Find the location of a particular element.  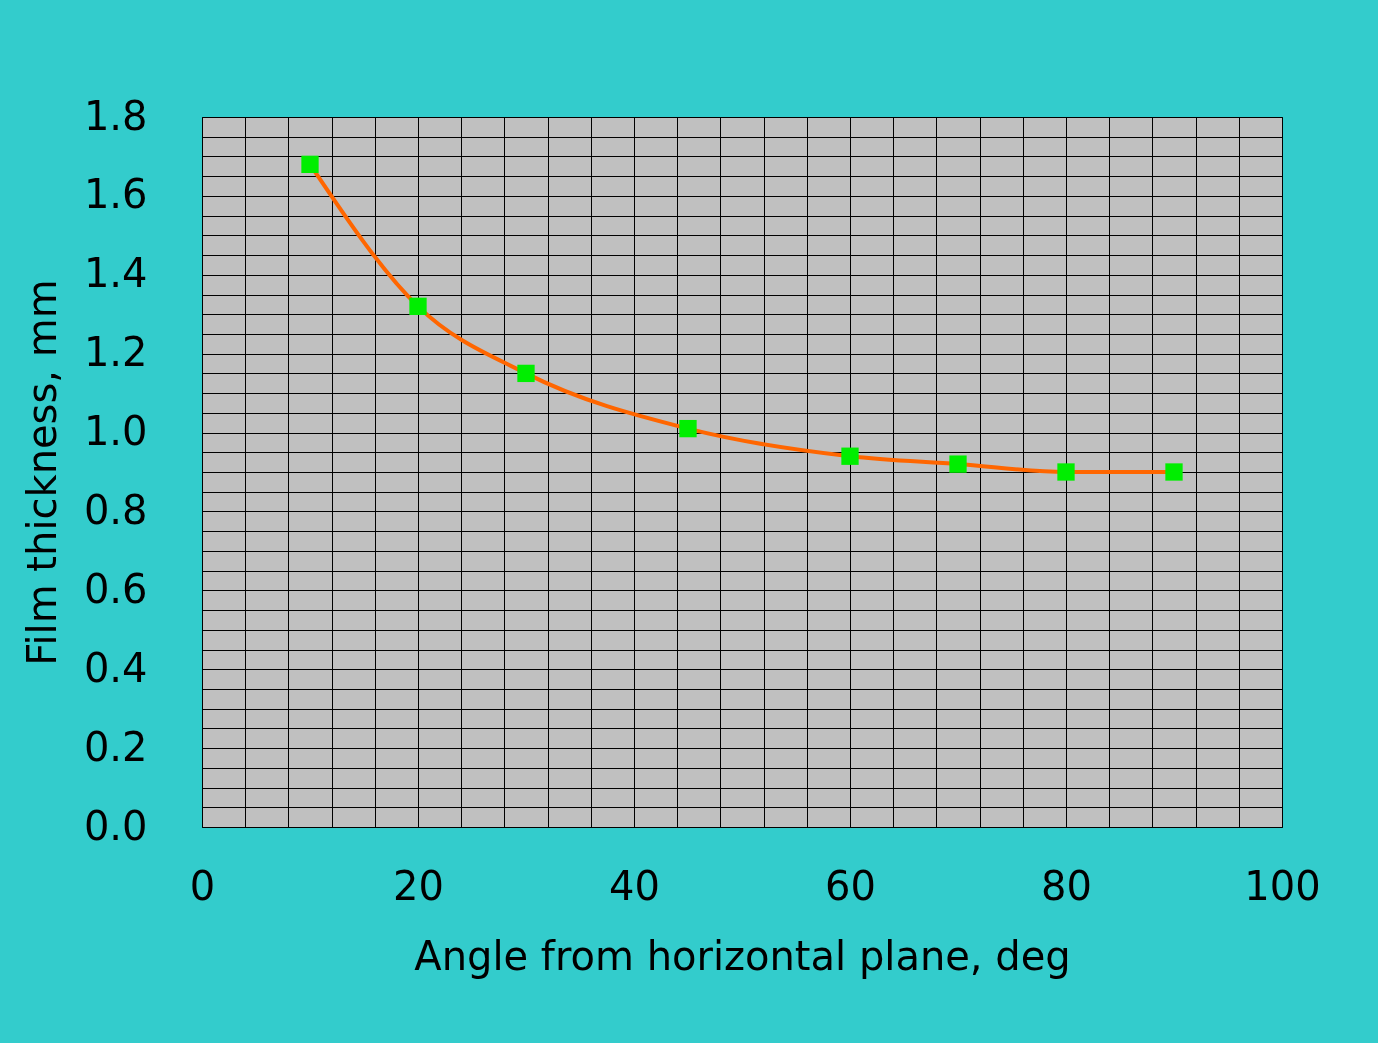

y-tick-label: 1.0 is located at coordinates (115, 431).